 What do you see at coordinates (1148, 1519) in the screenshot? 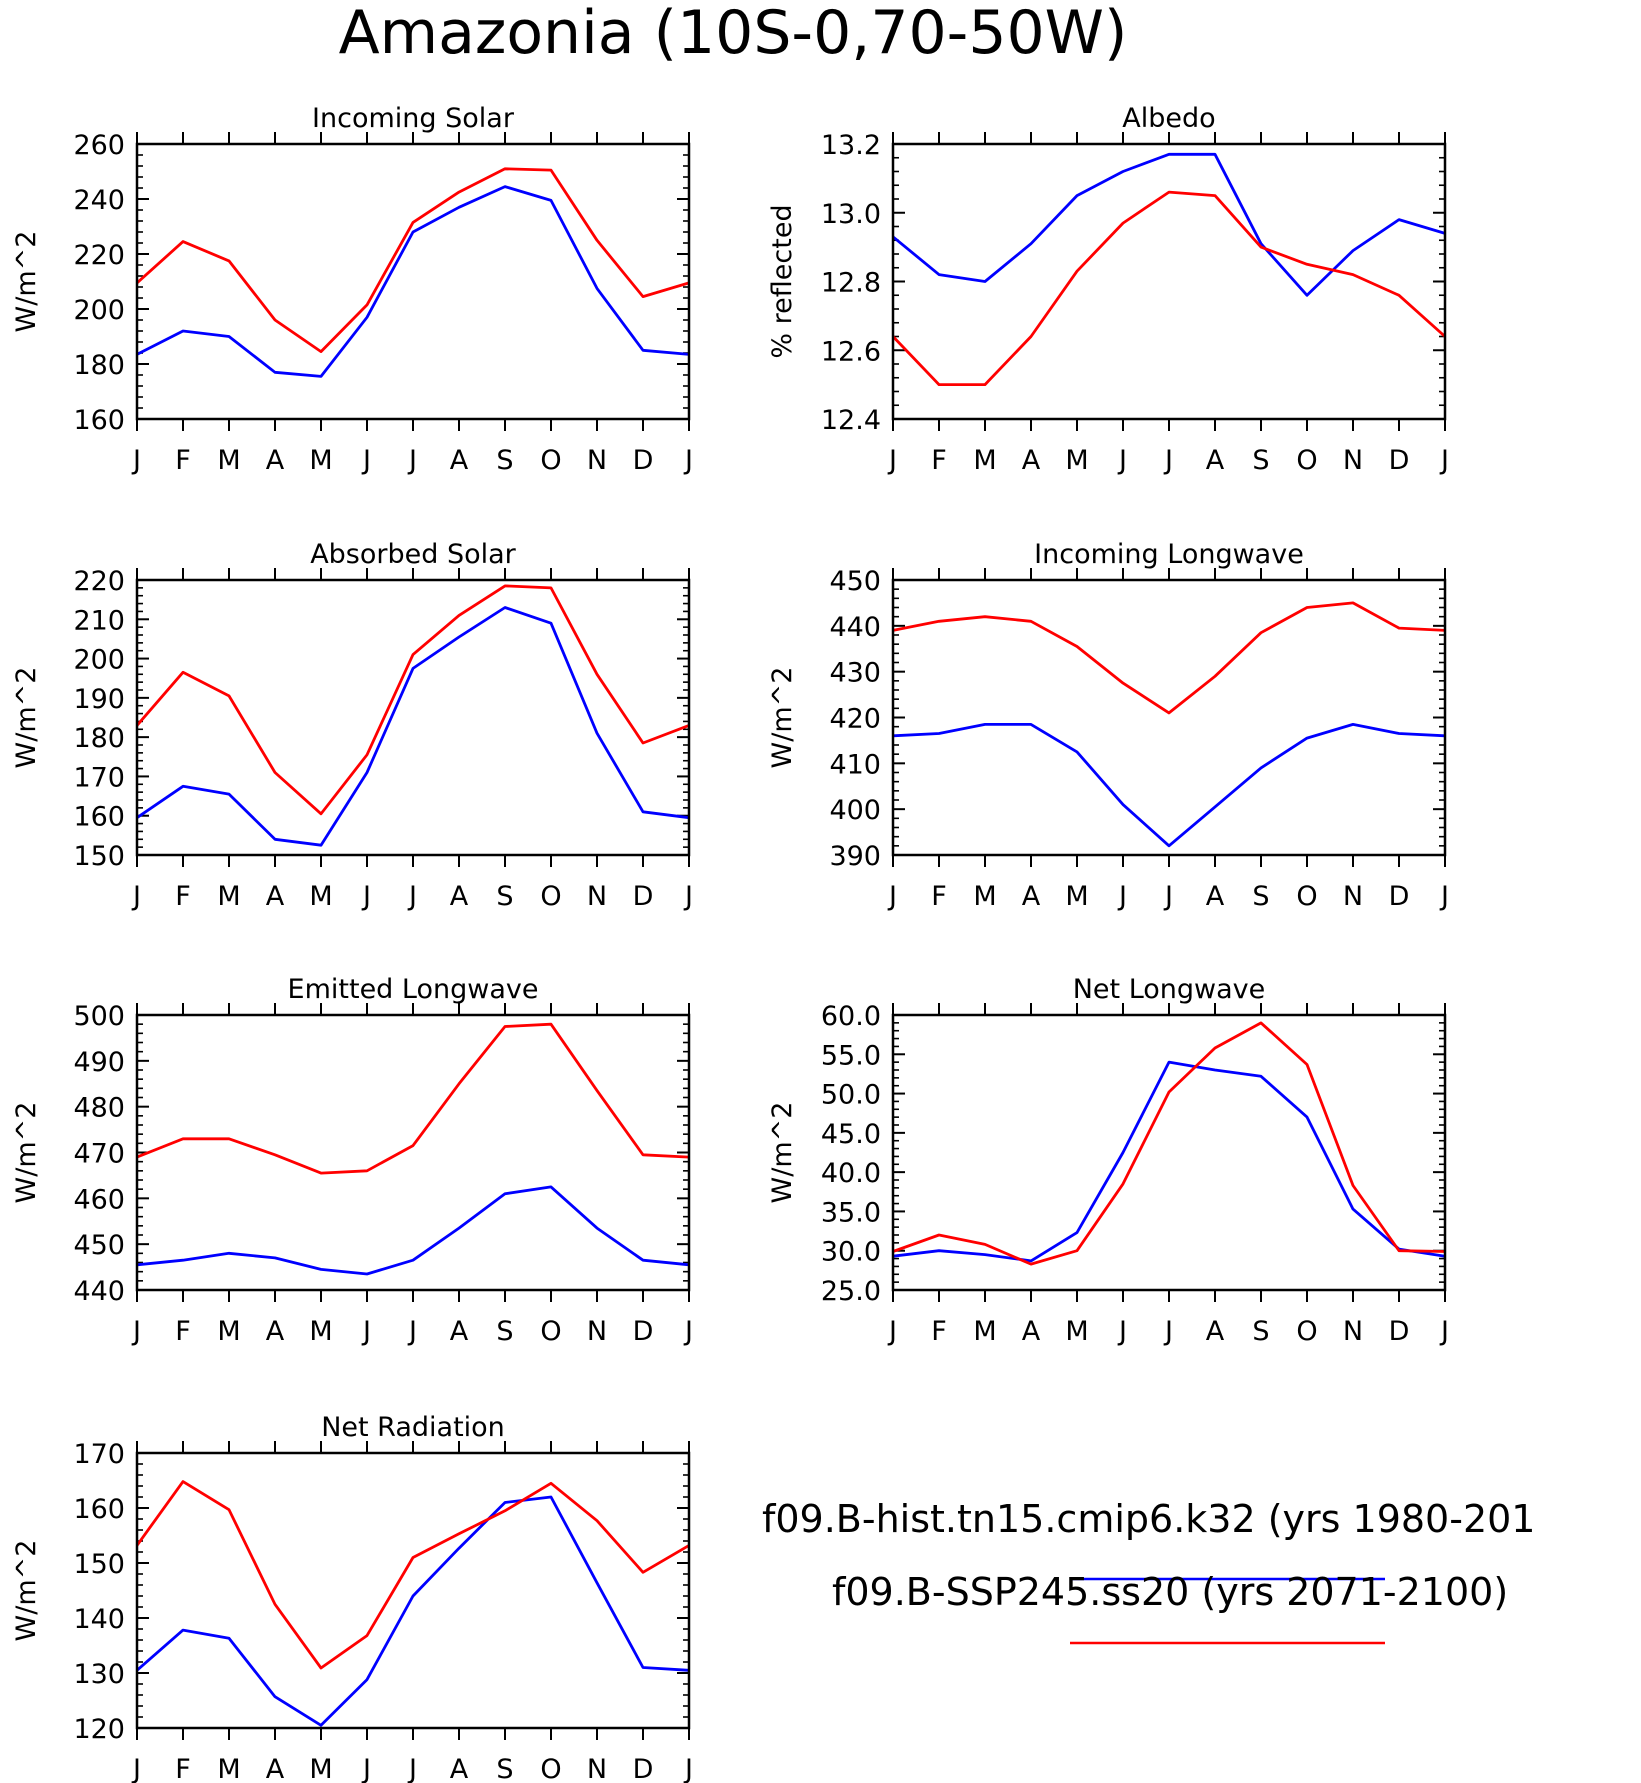
I see `legend-label-hist: f09.B-hist.tn15.cmip6.k32 (yrs 1980-201` at bounding box center [1148, 1519].